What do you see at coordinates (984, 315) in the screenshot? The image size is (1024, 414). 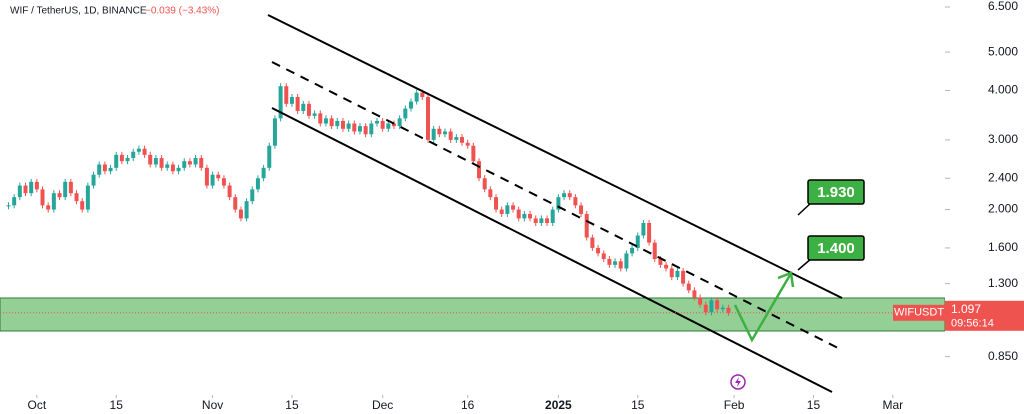 I see `price-tag` at bounding box center [984, 315].